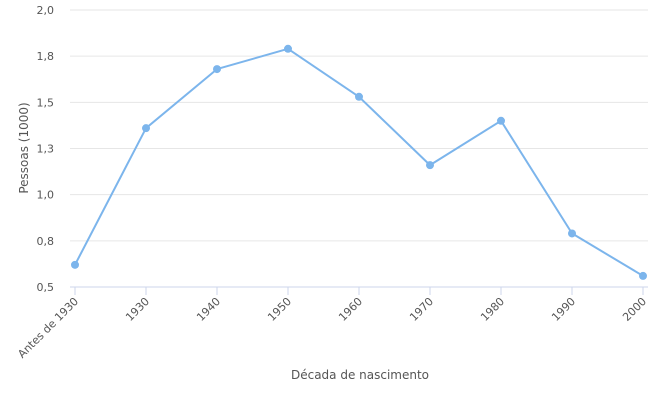 Image resolution: width=659 pixels, height=400 pixels. What do you see at coordinates (24, 147) in the screenshot?
I see `y-axis-title: Pessoas (1000)` at bounding box center [24, 147].